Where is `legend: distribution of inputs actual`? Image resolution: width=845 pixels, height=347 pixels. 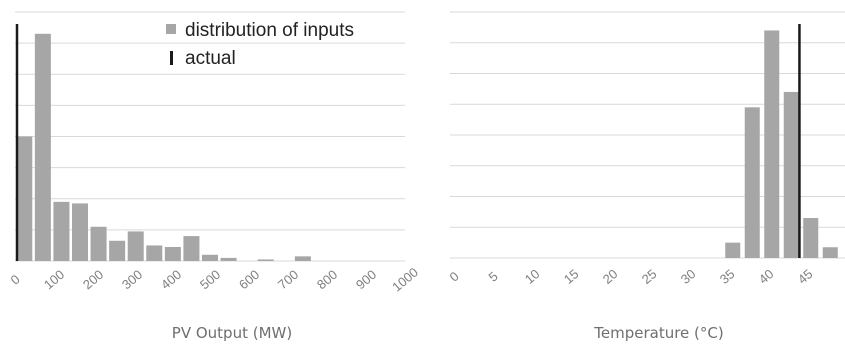 legend: distribution of inputs actual is located at coordinates (260, 44).